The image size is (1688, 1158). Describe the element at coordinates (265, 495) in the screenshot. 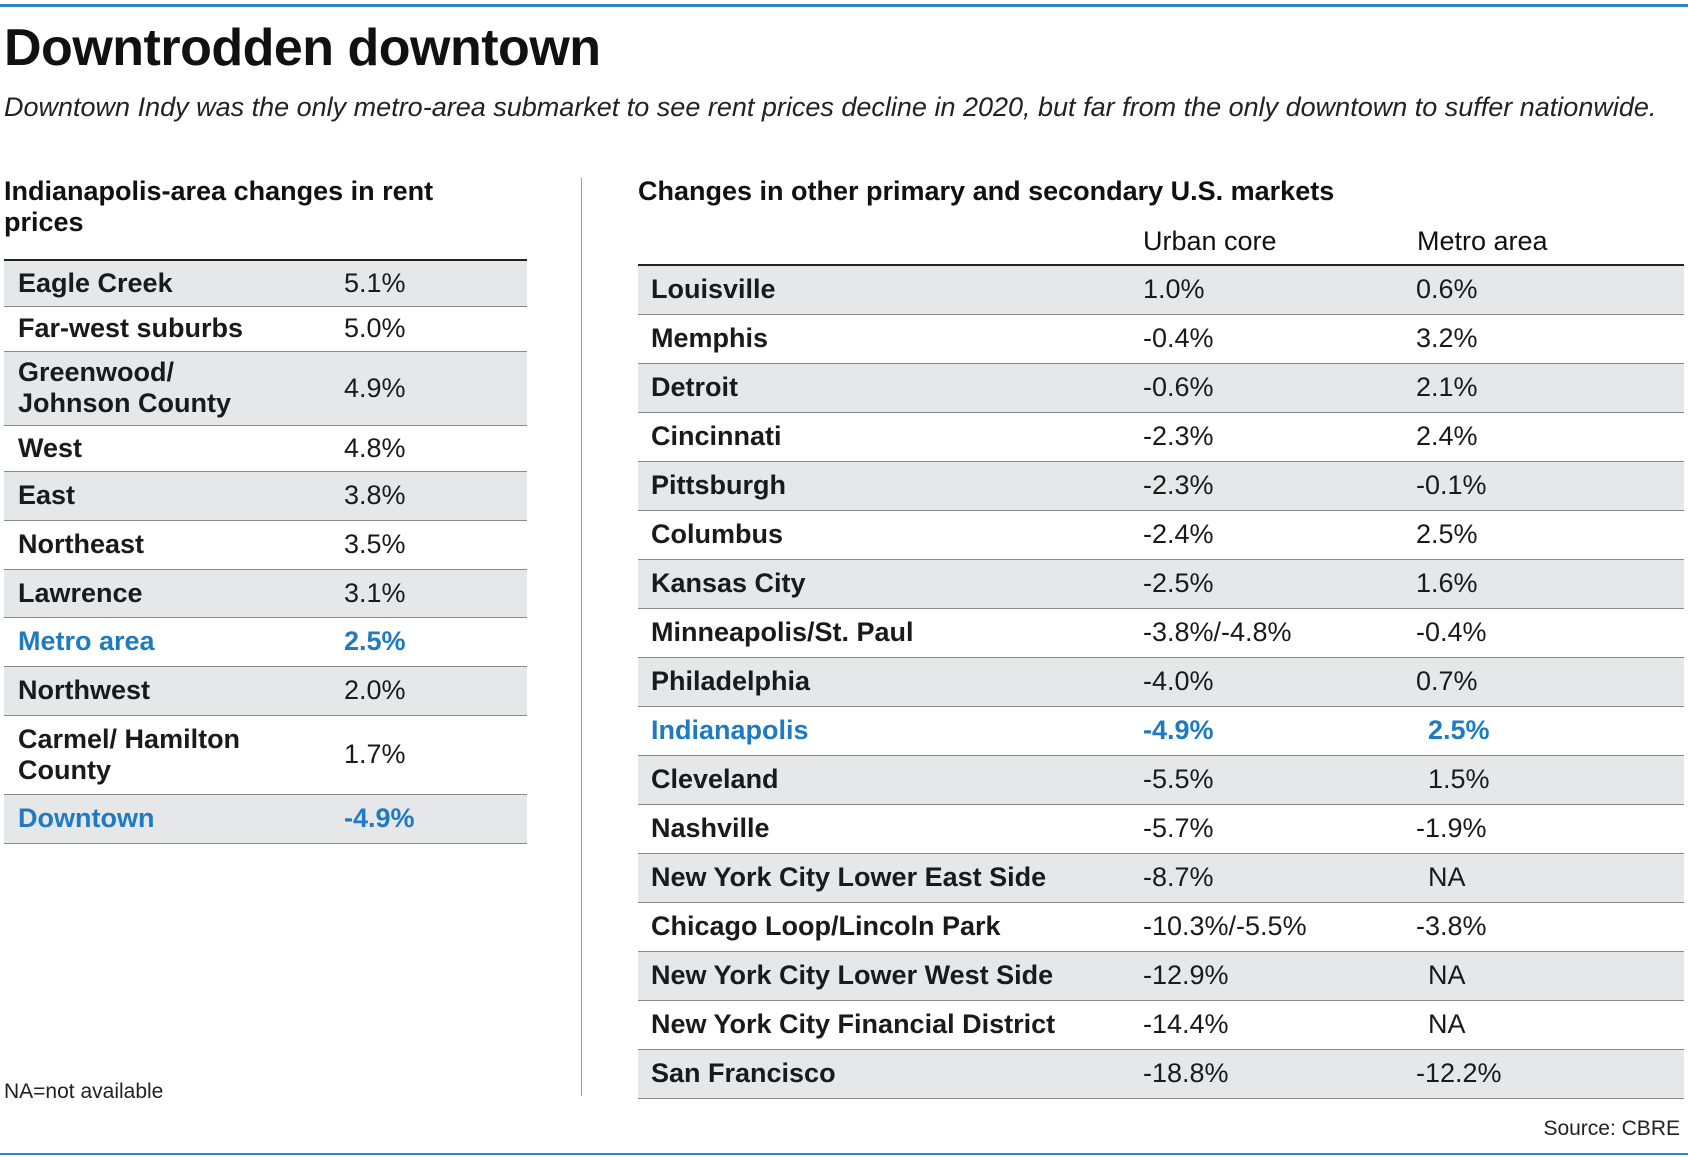

I see `table-row: East 3.8%` at that location.